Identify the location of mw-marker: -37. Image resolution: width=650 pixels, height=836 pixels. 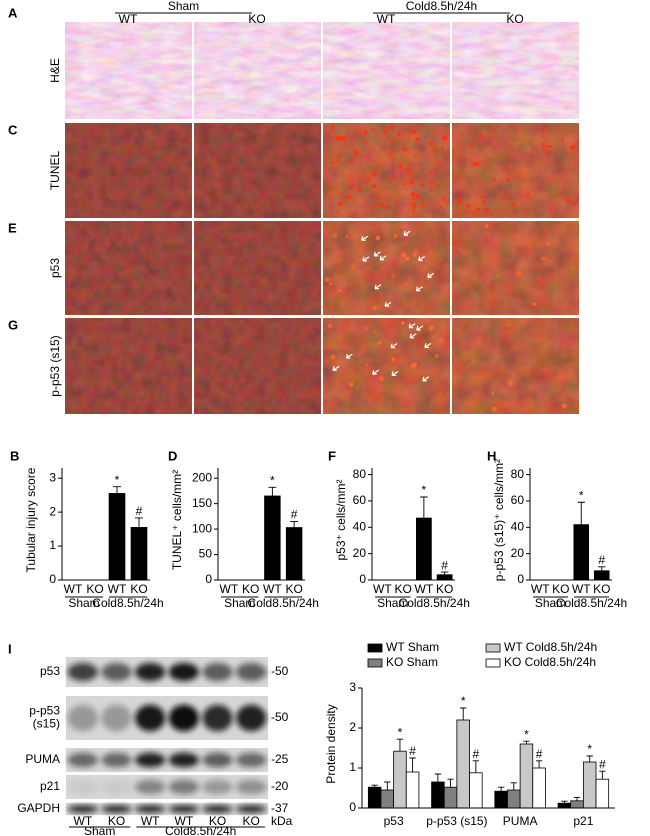
(280, 808).